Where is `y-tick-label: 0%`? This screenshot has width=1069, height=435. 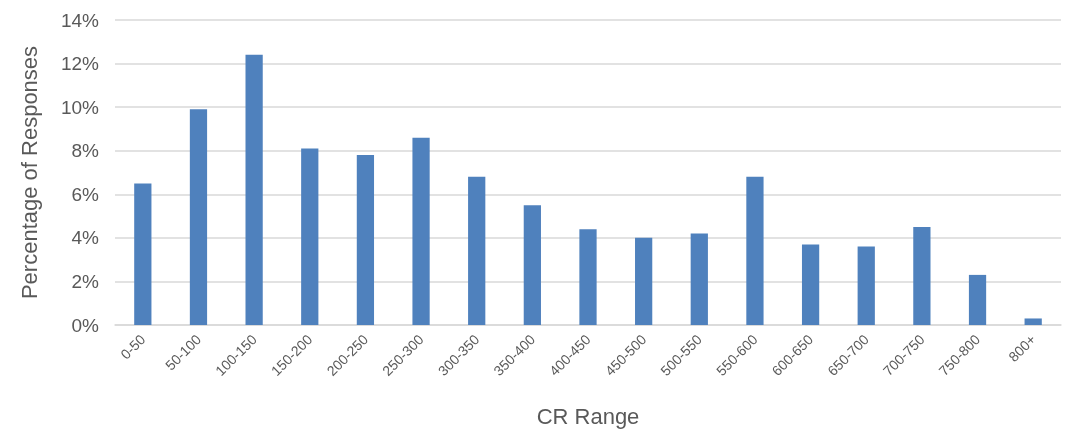 y-tick-label: 0% is located at coordinates (85, 325).